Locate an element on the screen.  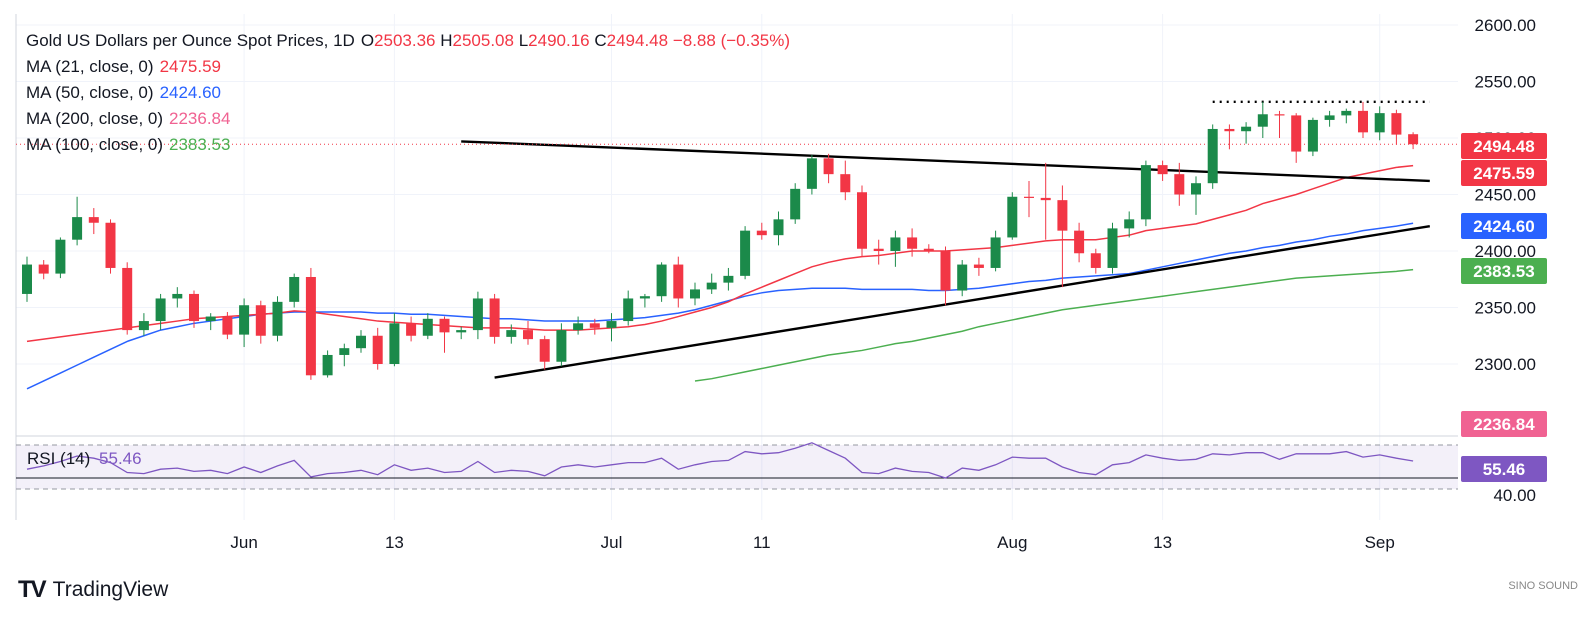
high-value: 2505.08 is located at coordinates (483, 40).